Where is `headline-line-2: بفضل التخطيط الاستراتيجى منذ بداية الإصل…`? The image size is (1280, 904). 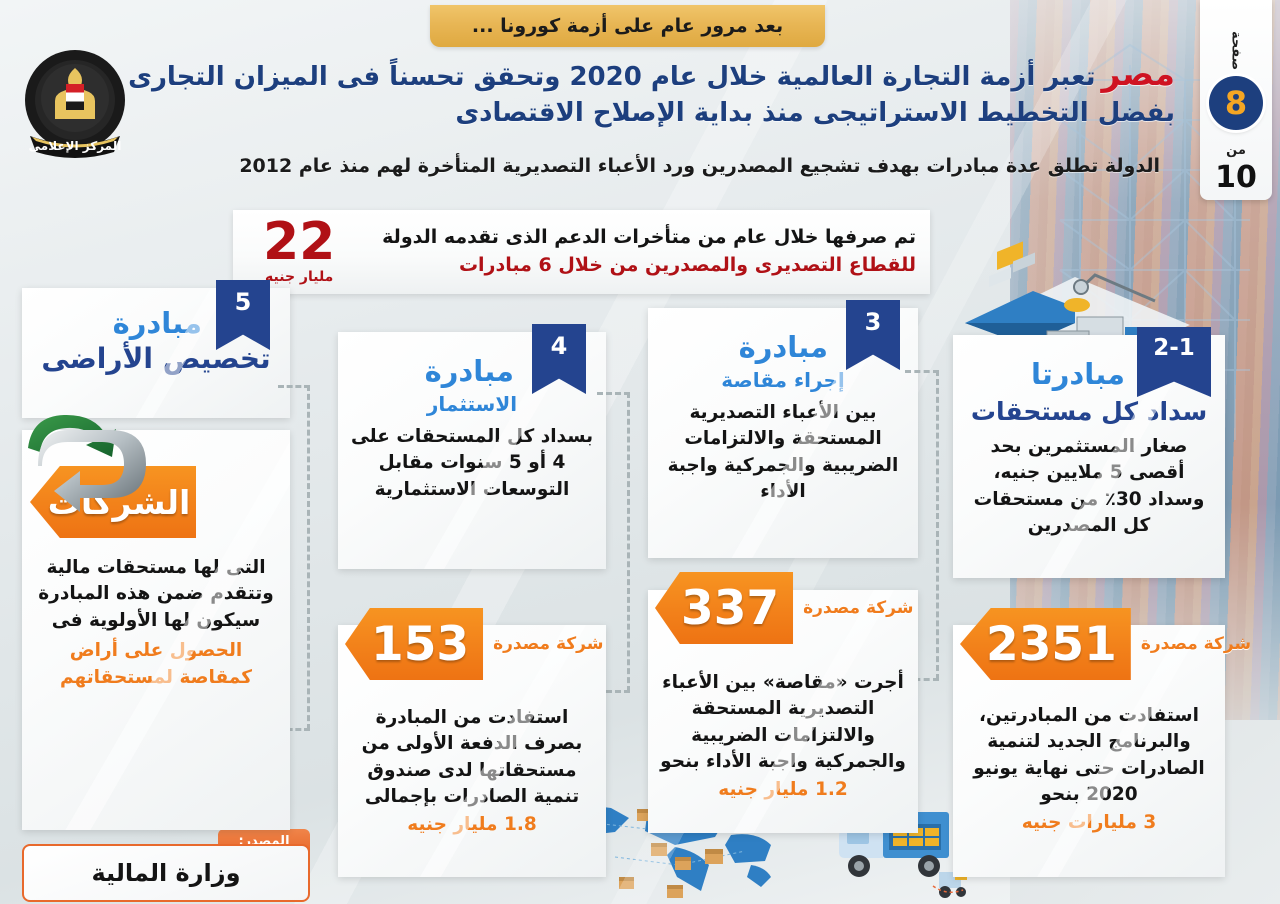
headline-line-2: بفضل التخطيط الاستراتيجى منذ بداية الإصل… is located at coordinates (815, 112).